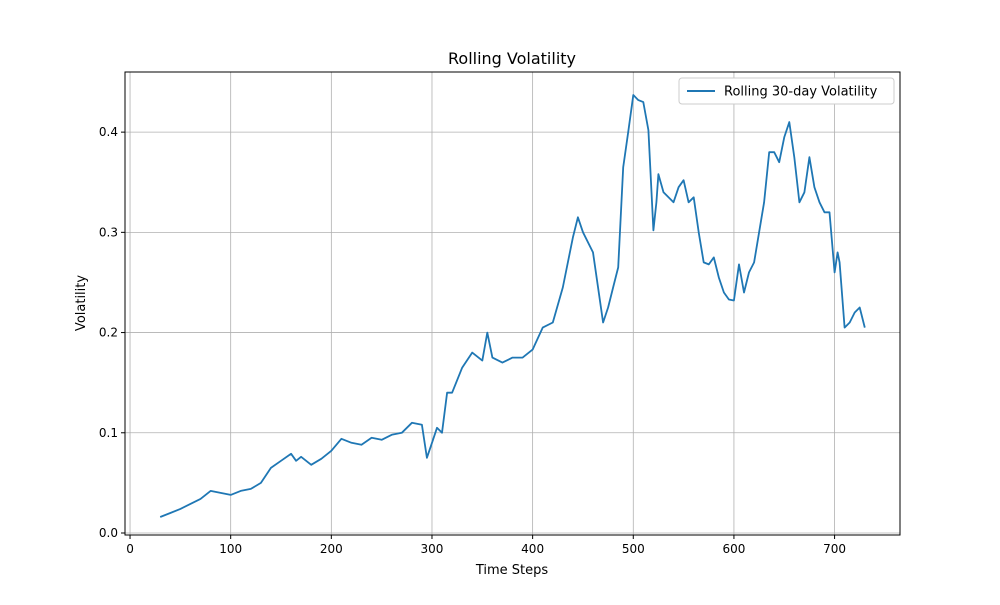  Describe the element at coordinates (108, 333) in the screenshot. I see `y-tick-label: 0.2` at that location.